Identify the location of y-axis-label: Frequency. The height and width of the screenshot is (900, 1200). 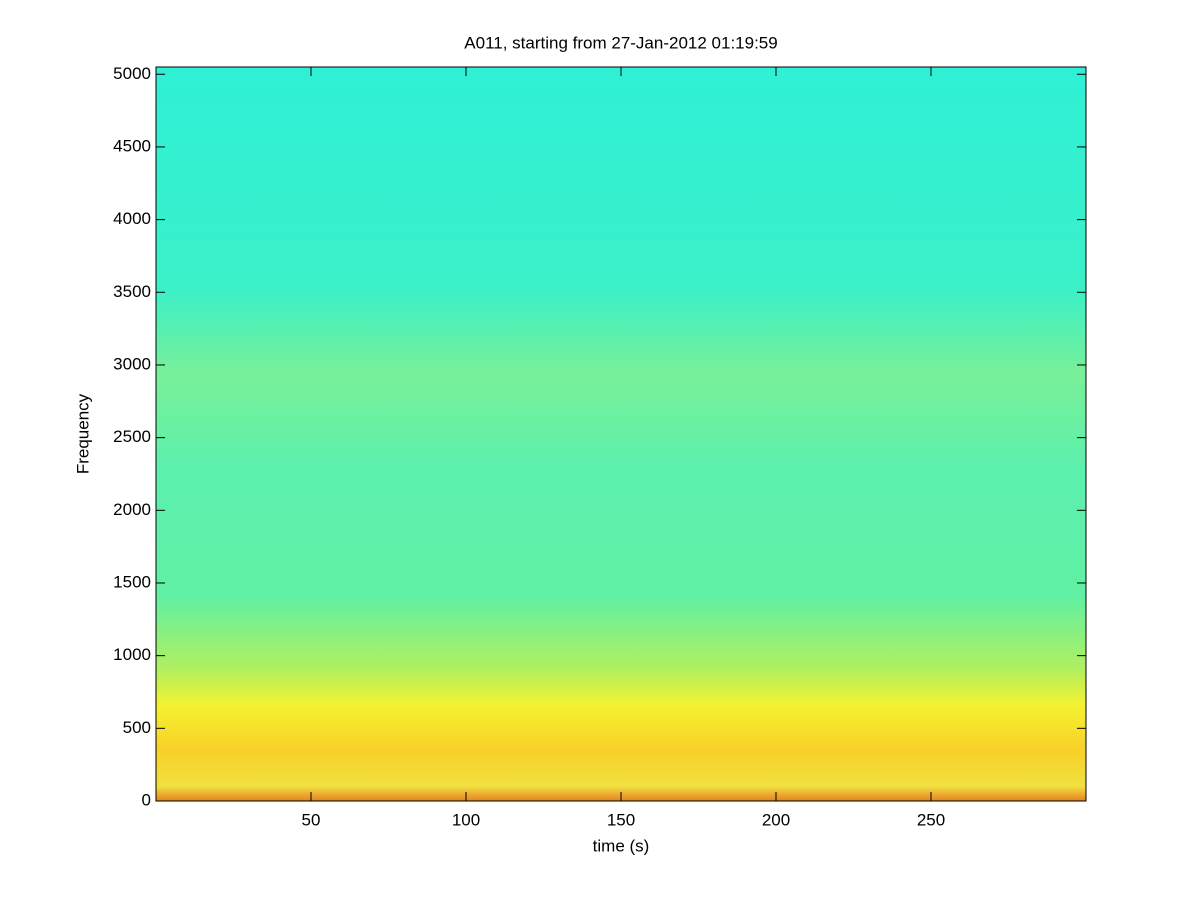
(82, 433).